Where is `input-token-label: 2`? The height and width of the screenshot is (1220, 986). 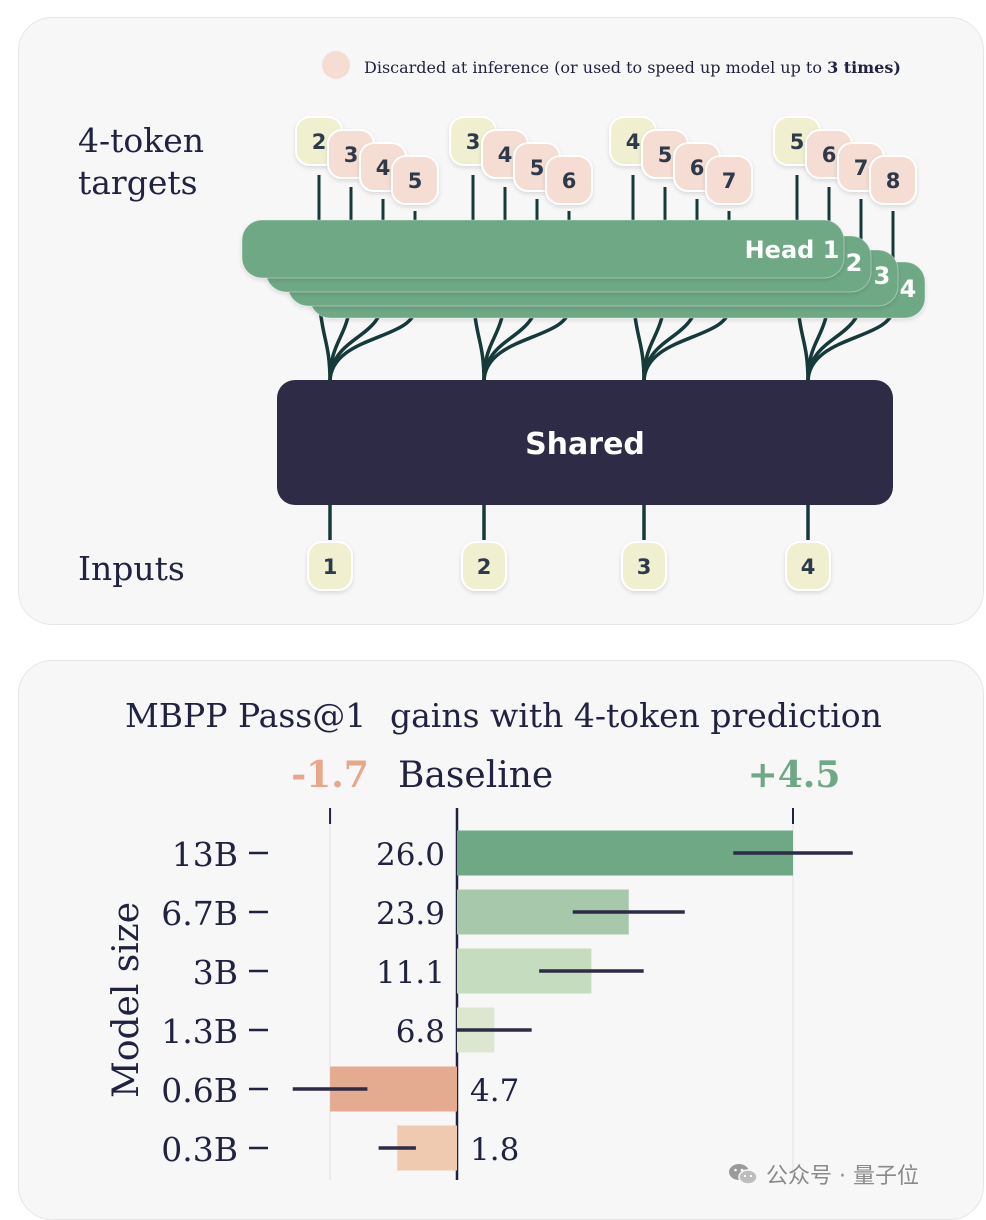 input-token-label: 2 is located at coordinates (484, 567).